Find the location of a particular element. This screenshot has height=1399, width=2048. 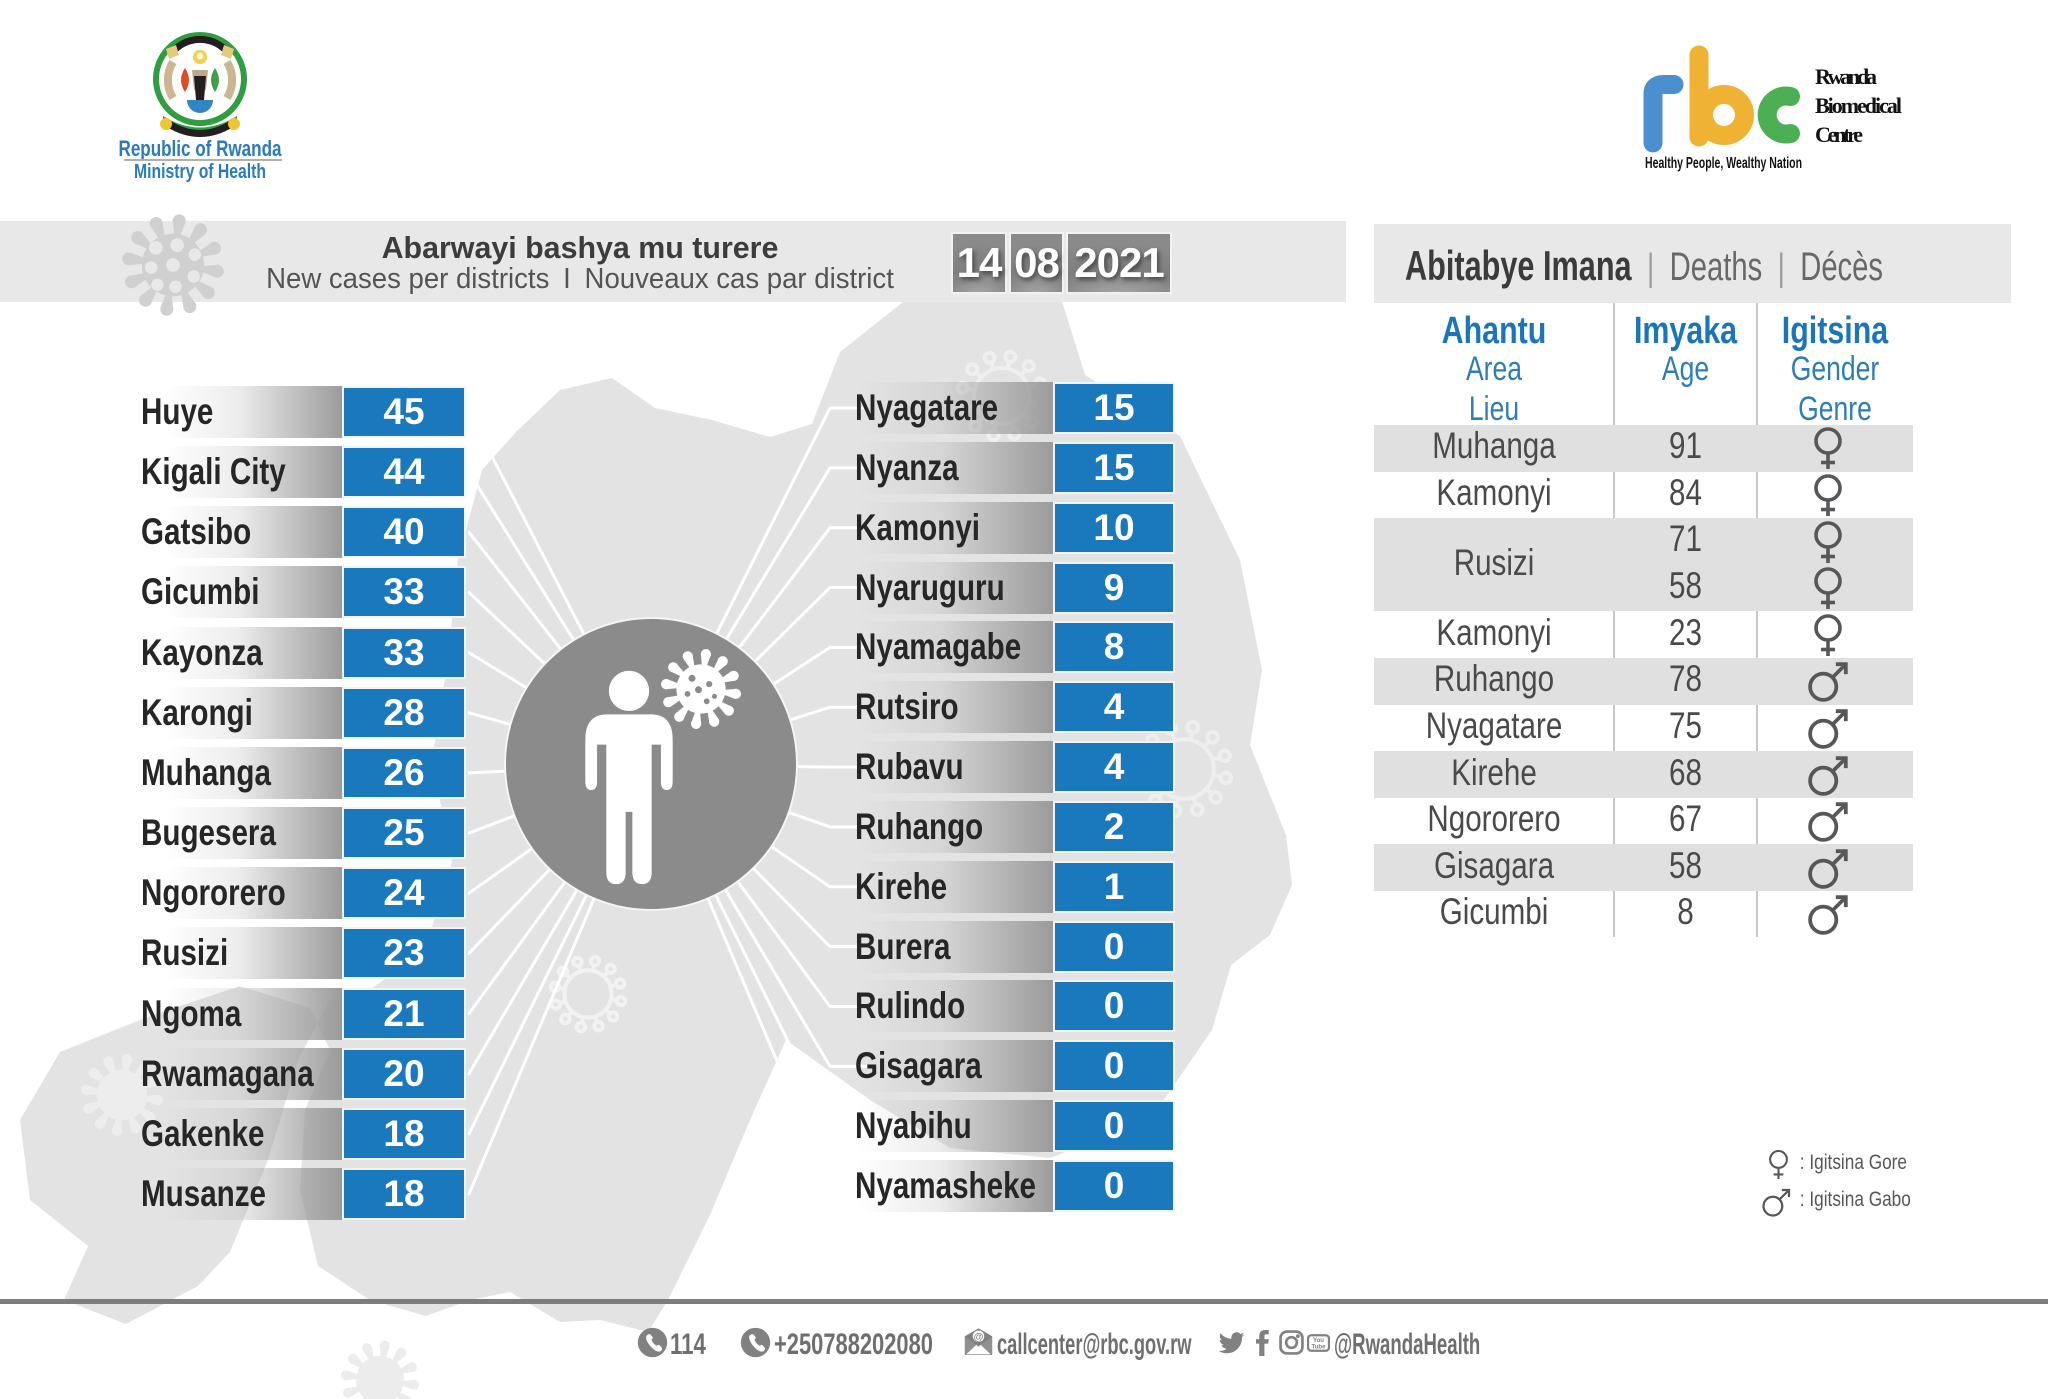

svg-text: You is located at coordinates (1318, 1340).